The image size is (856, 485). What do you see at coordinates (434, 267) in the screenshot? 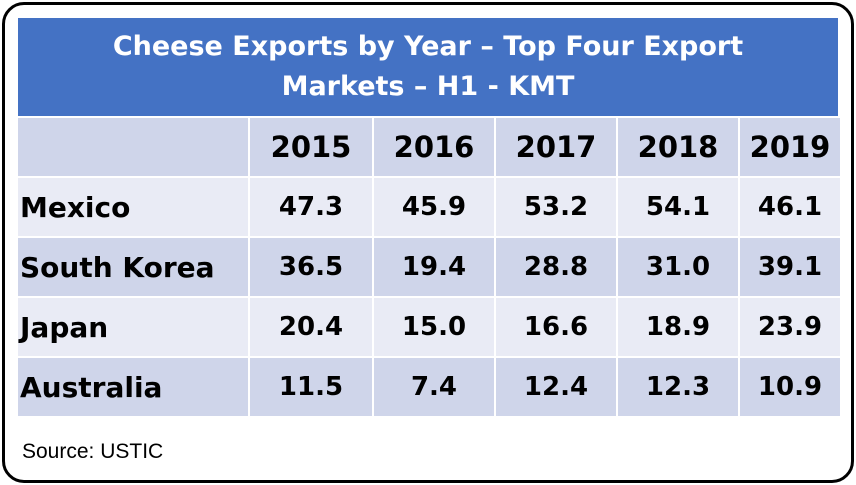
I see `value-cell: 19.4` at bounding box center [434, 267].